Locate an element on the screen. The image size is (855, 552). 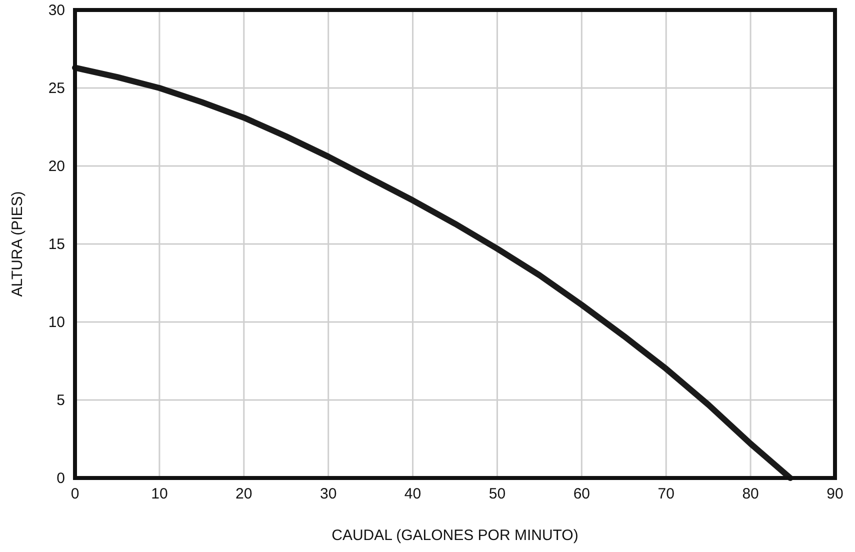
x-tick-label: 90 is located at coordinates (835, 494).